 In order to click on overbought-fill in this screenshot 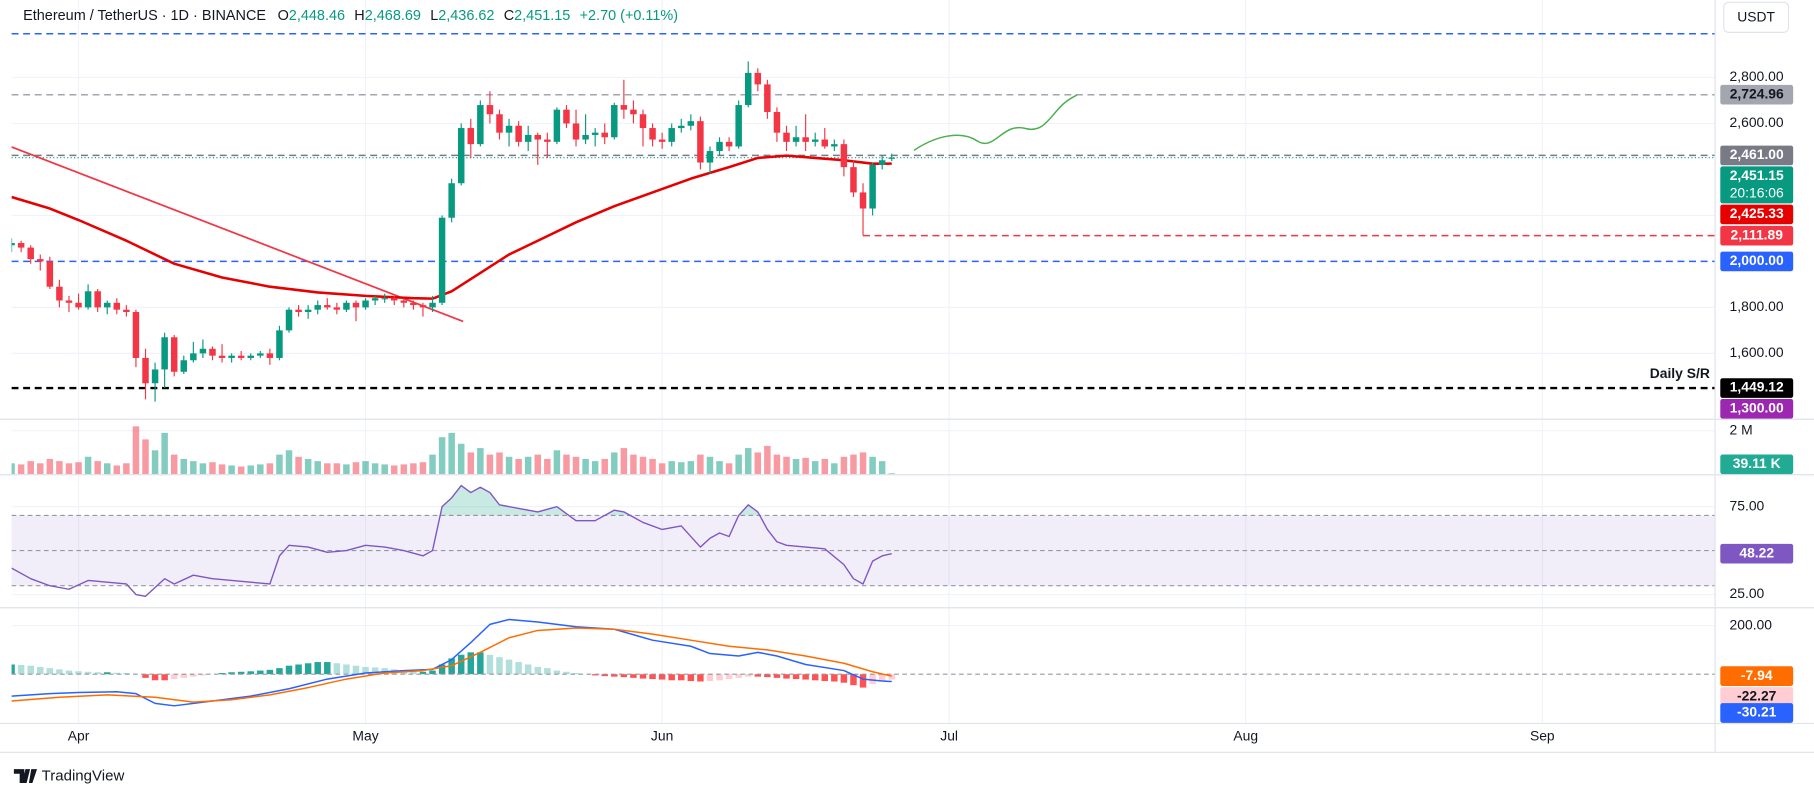, I will do `click(600, 500)`.